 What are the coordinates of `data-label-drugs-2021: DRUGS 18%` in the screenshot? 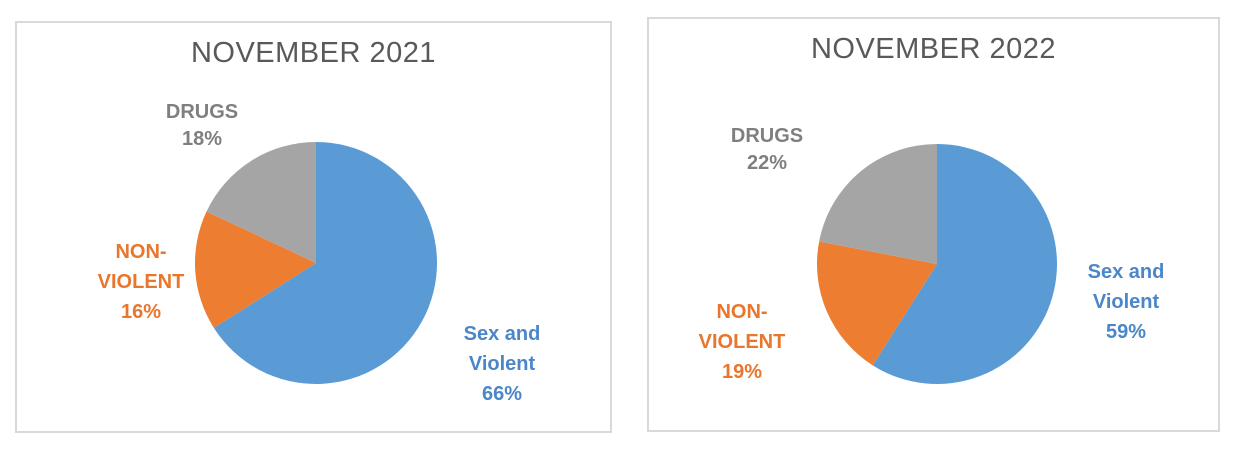 It's located at (202, 125).